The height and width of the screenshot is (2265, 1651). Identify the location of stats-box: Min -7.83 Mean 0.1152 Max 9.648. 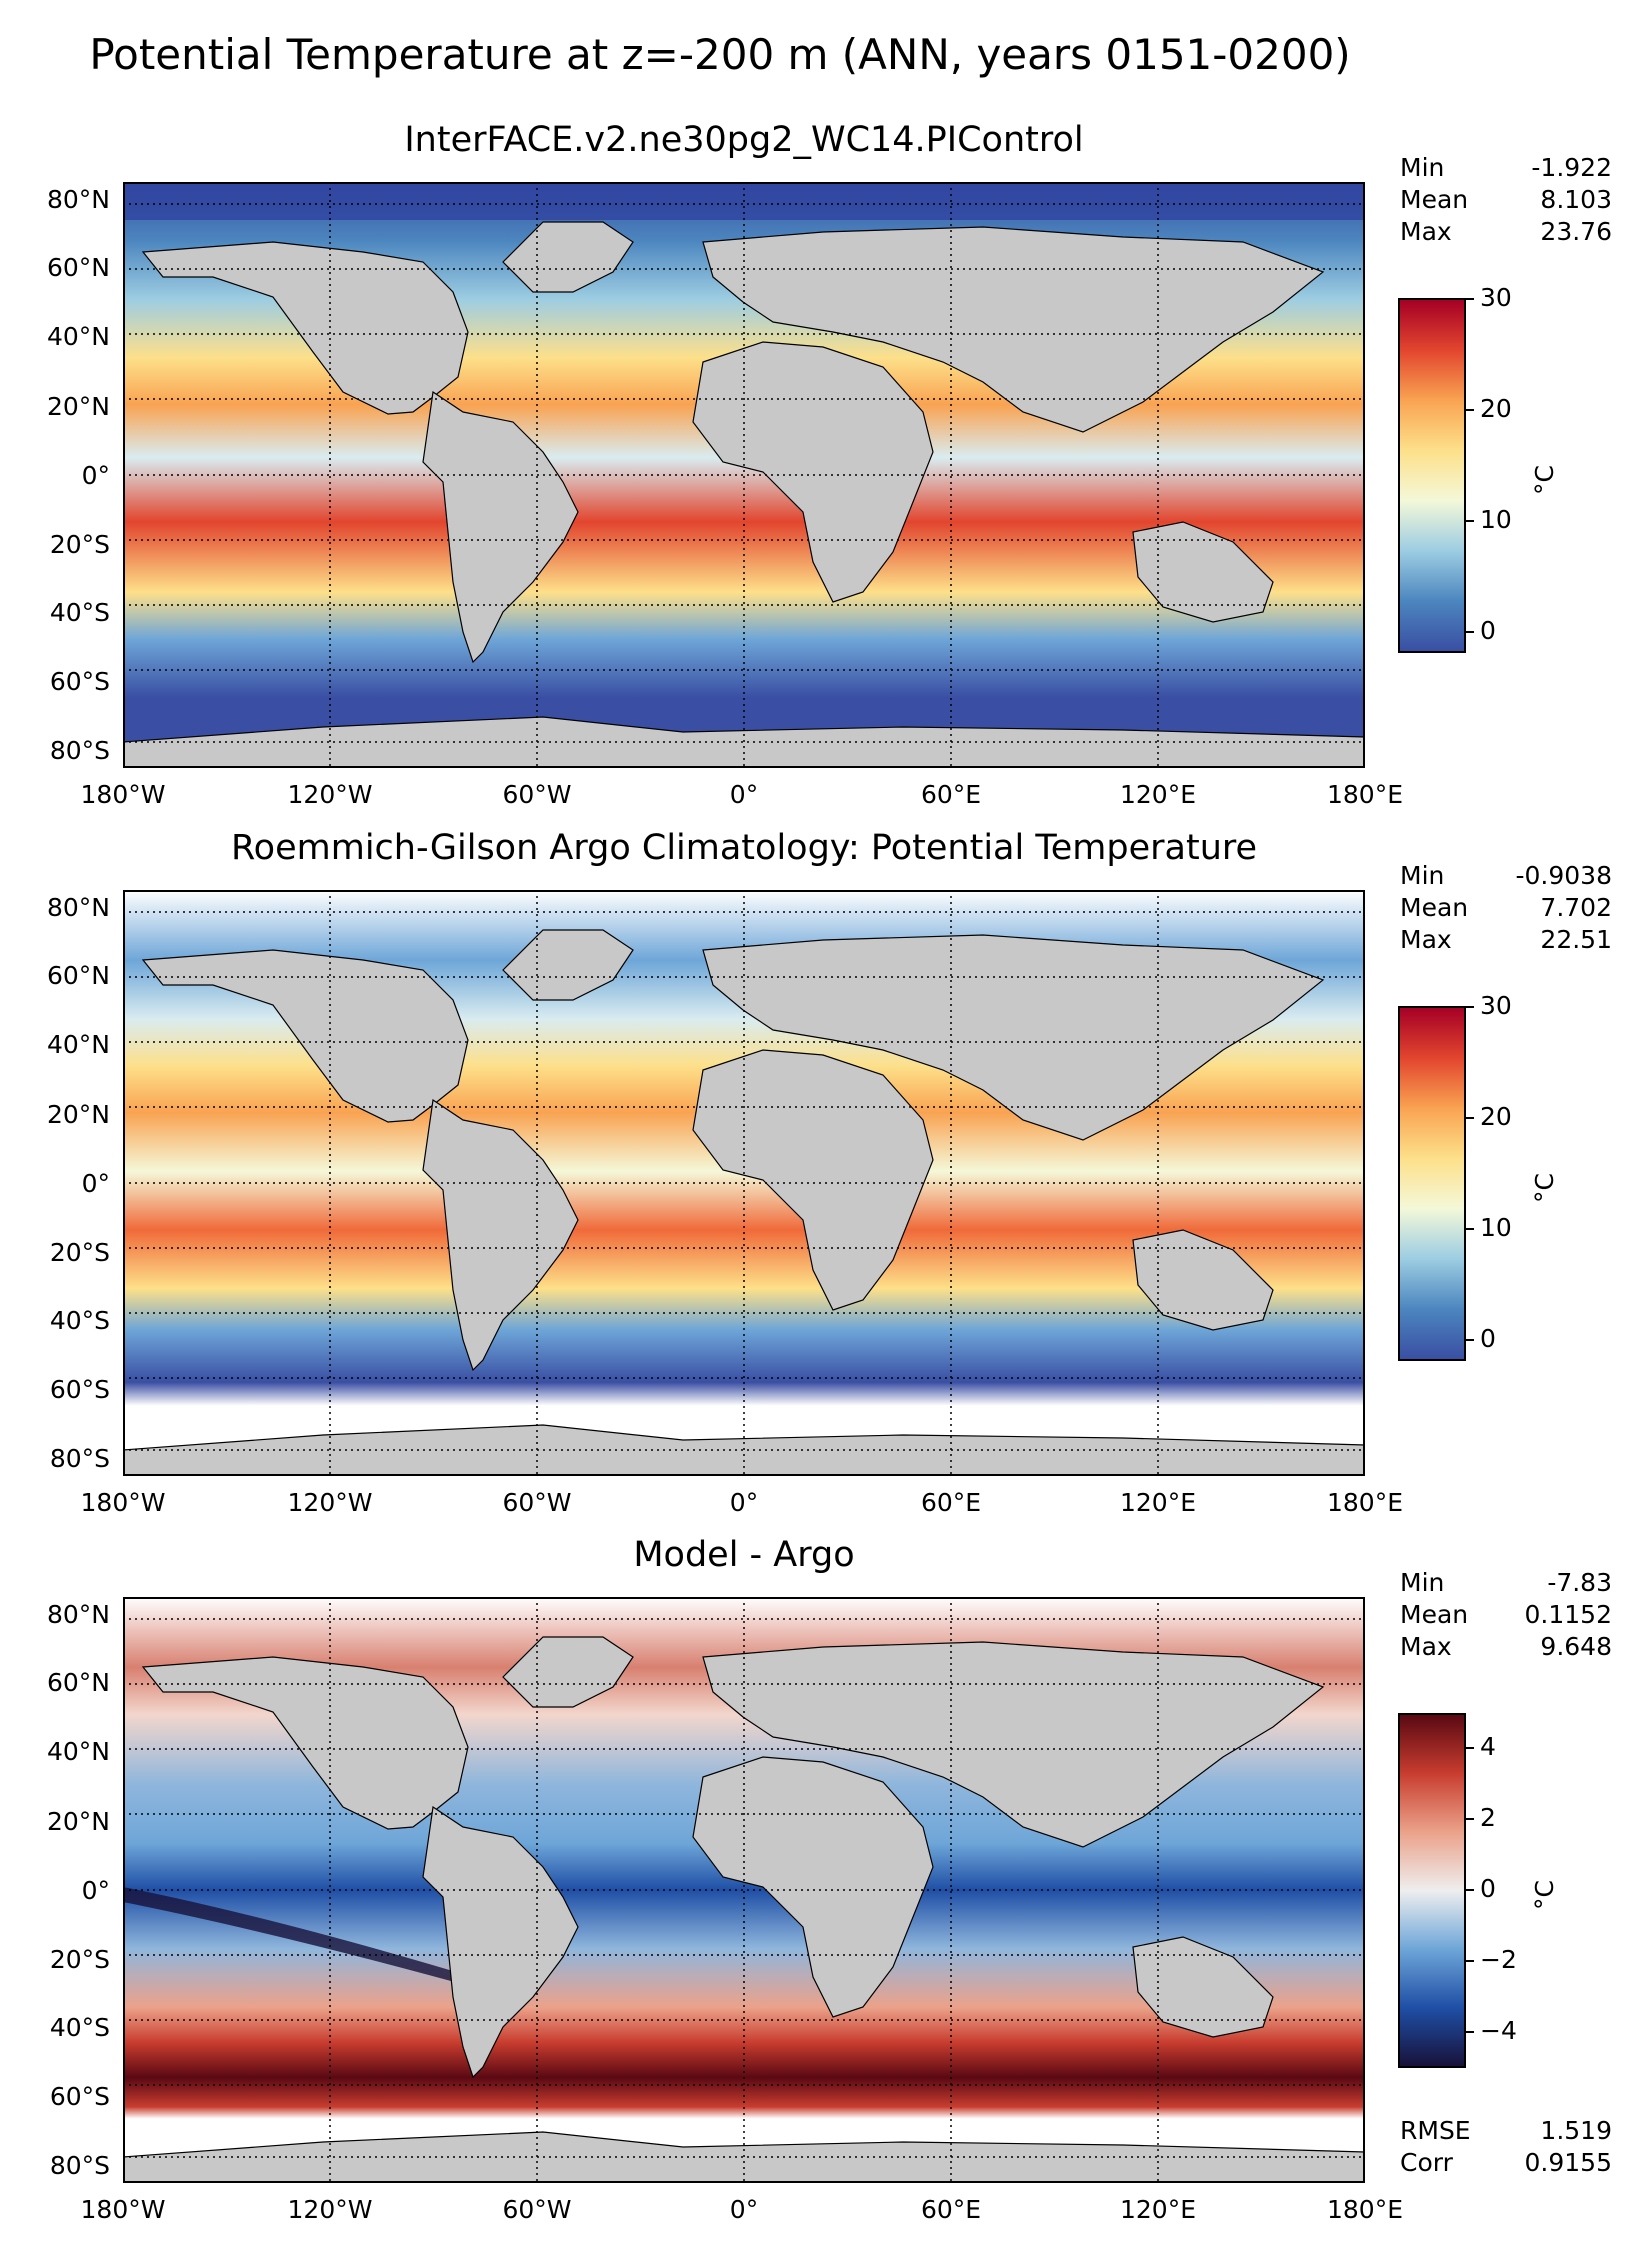
(1506, 1614).